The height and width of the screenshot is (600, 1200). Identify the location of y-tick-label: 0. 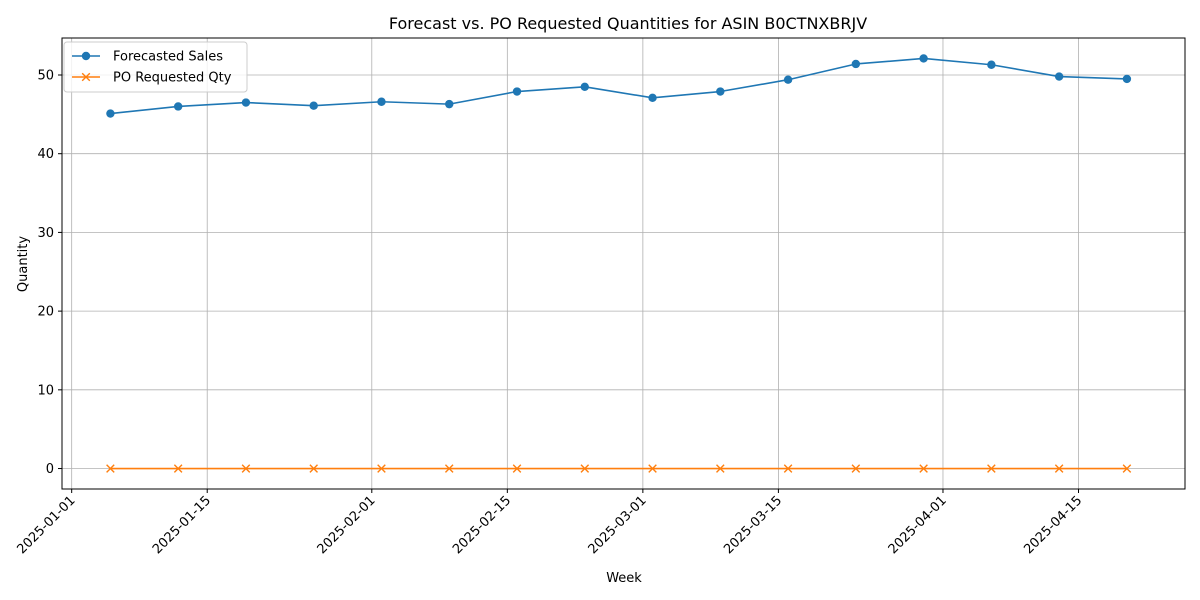
(50, 469).